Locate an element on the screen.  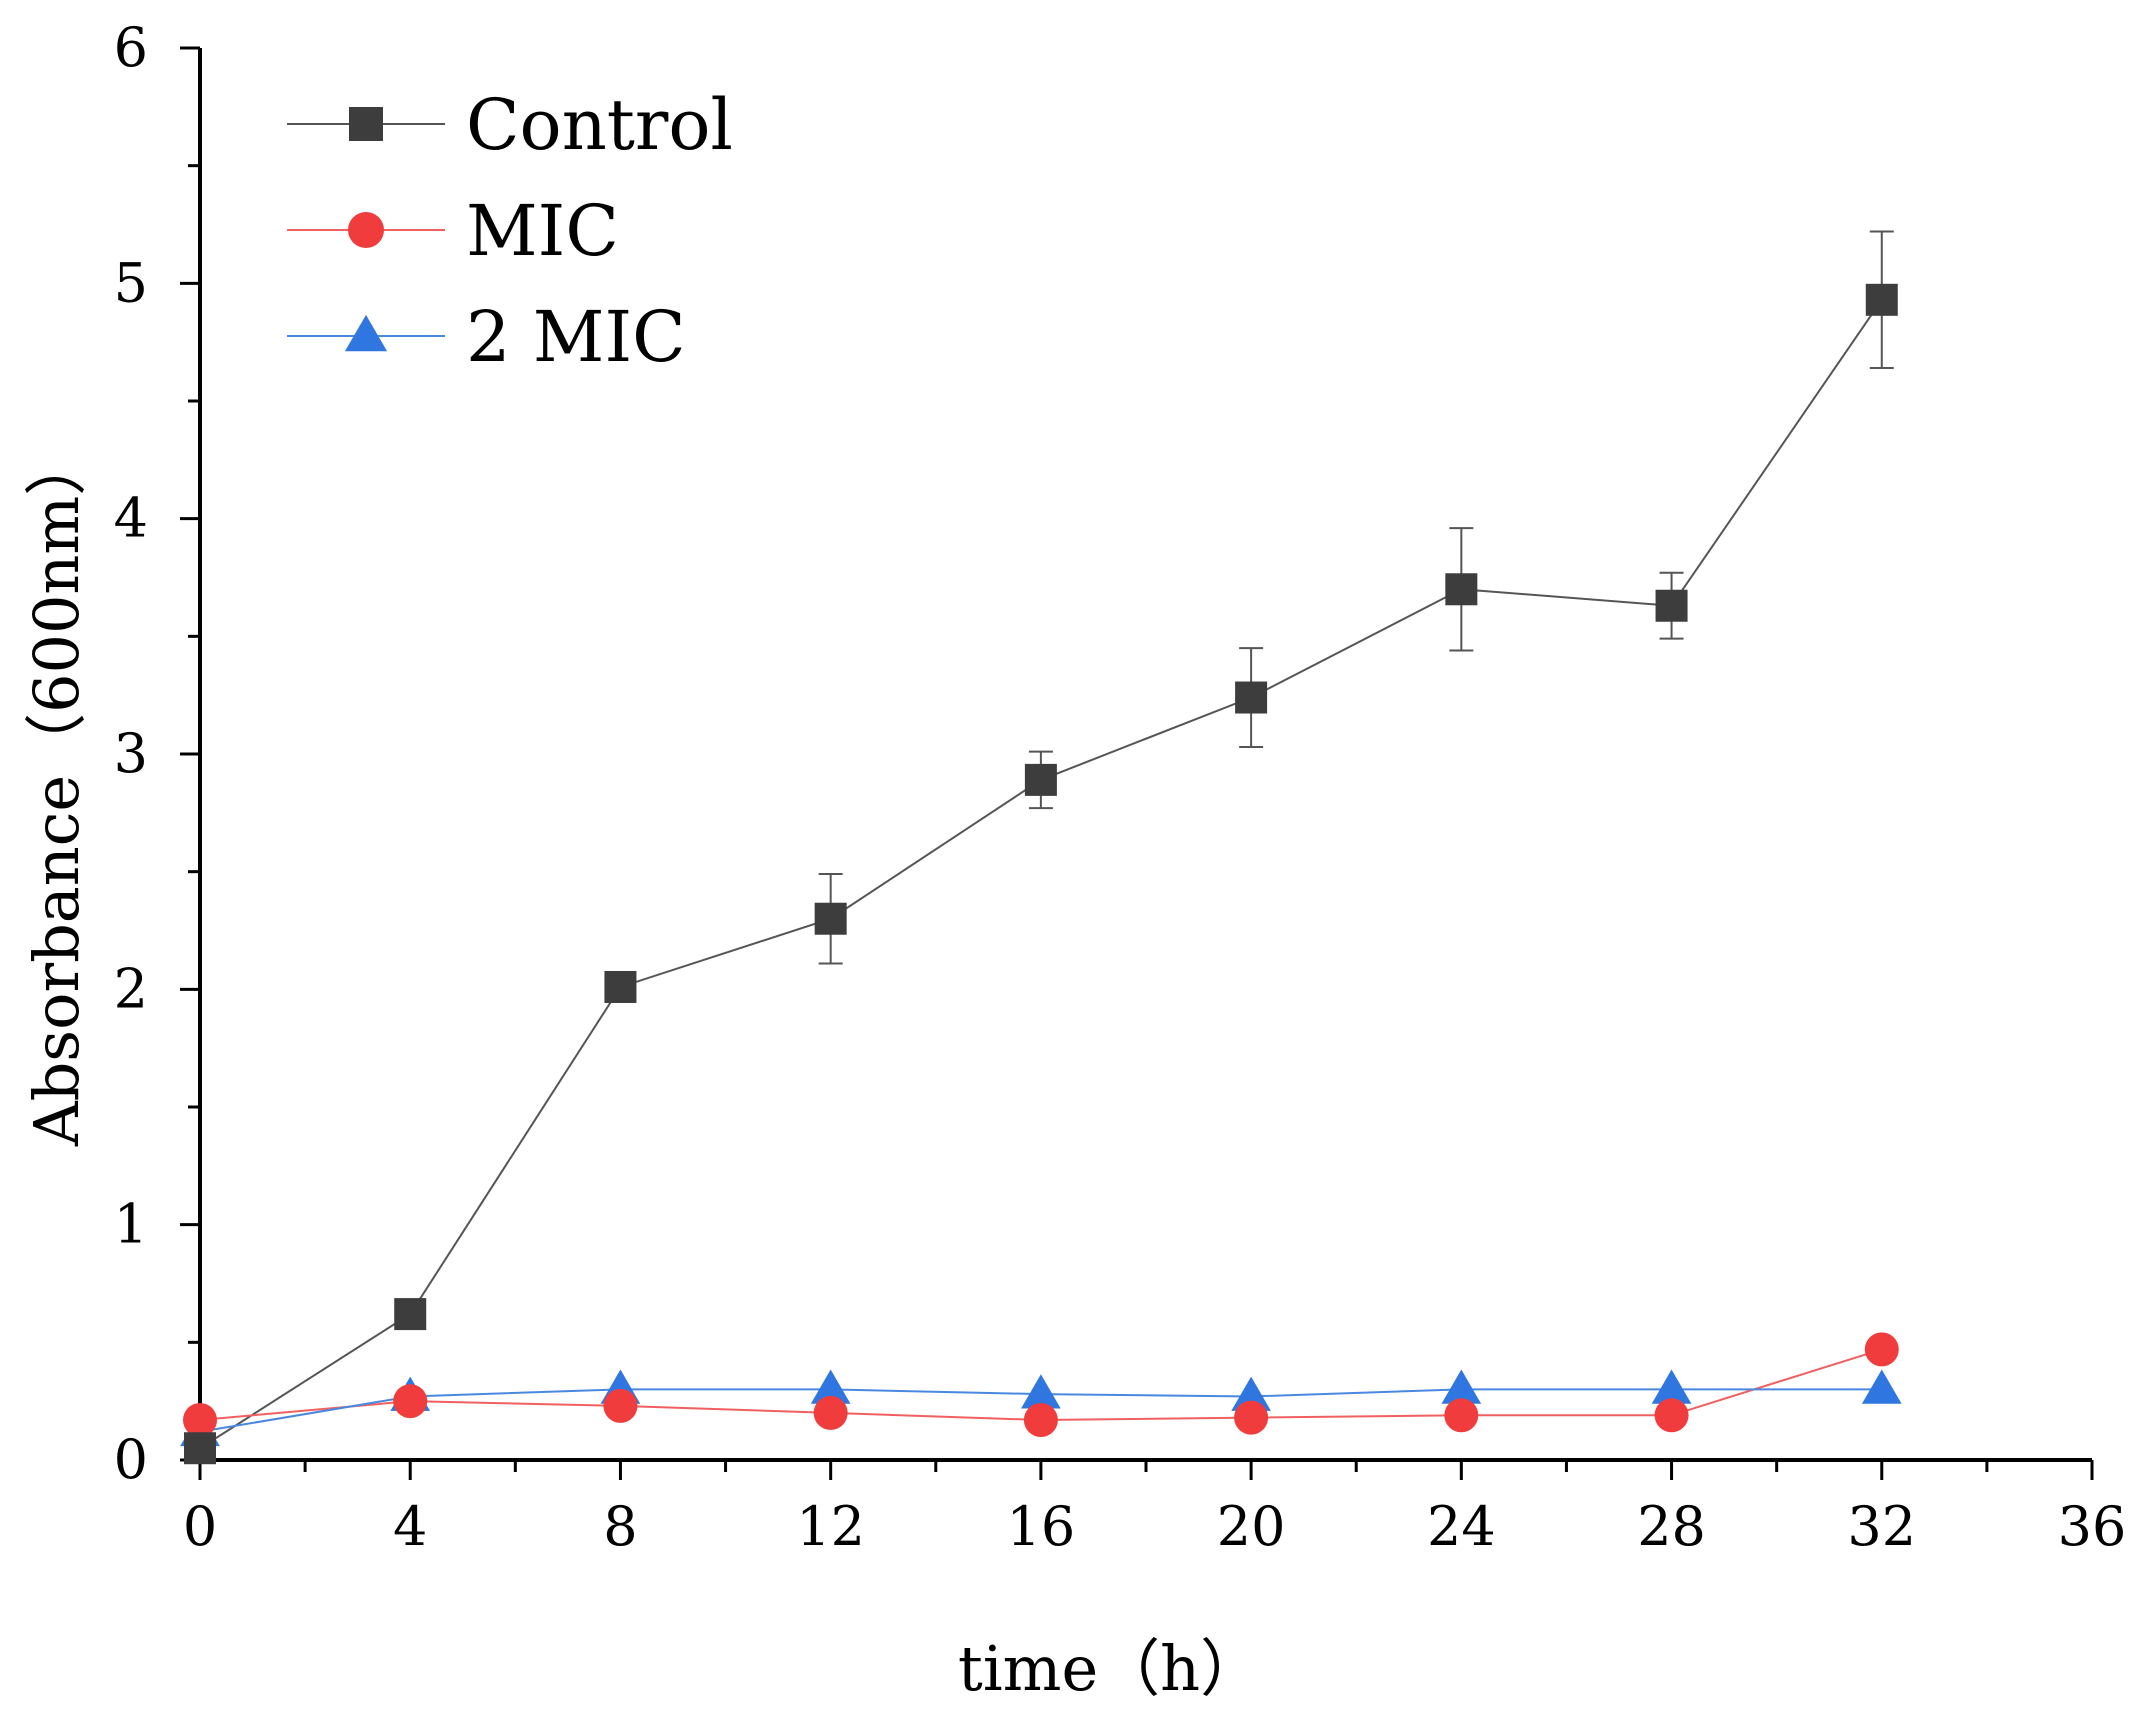
x-tick-label: 0 is located at coordinates (200, 1526).